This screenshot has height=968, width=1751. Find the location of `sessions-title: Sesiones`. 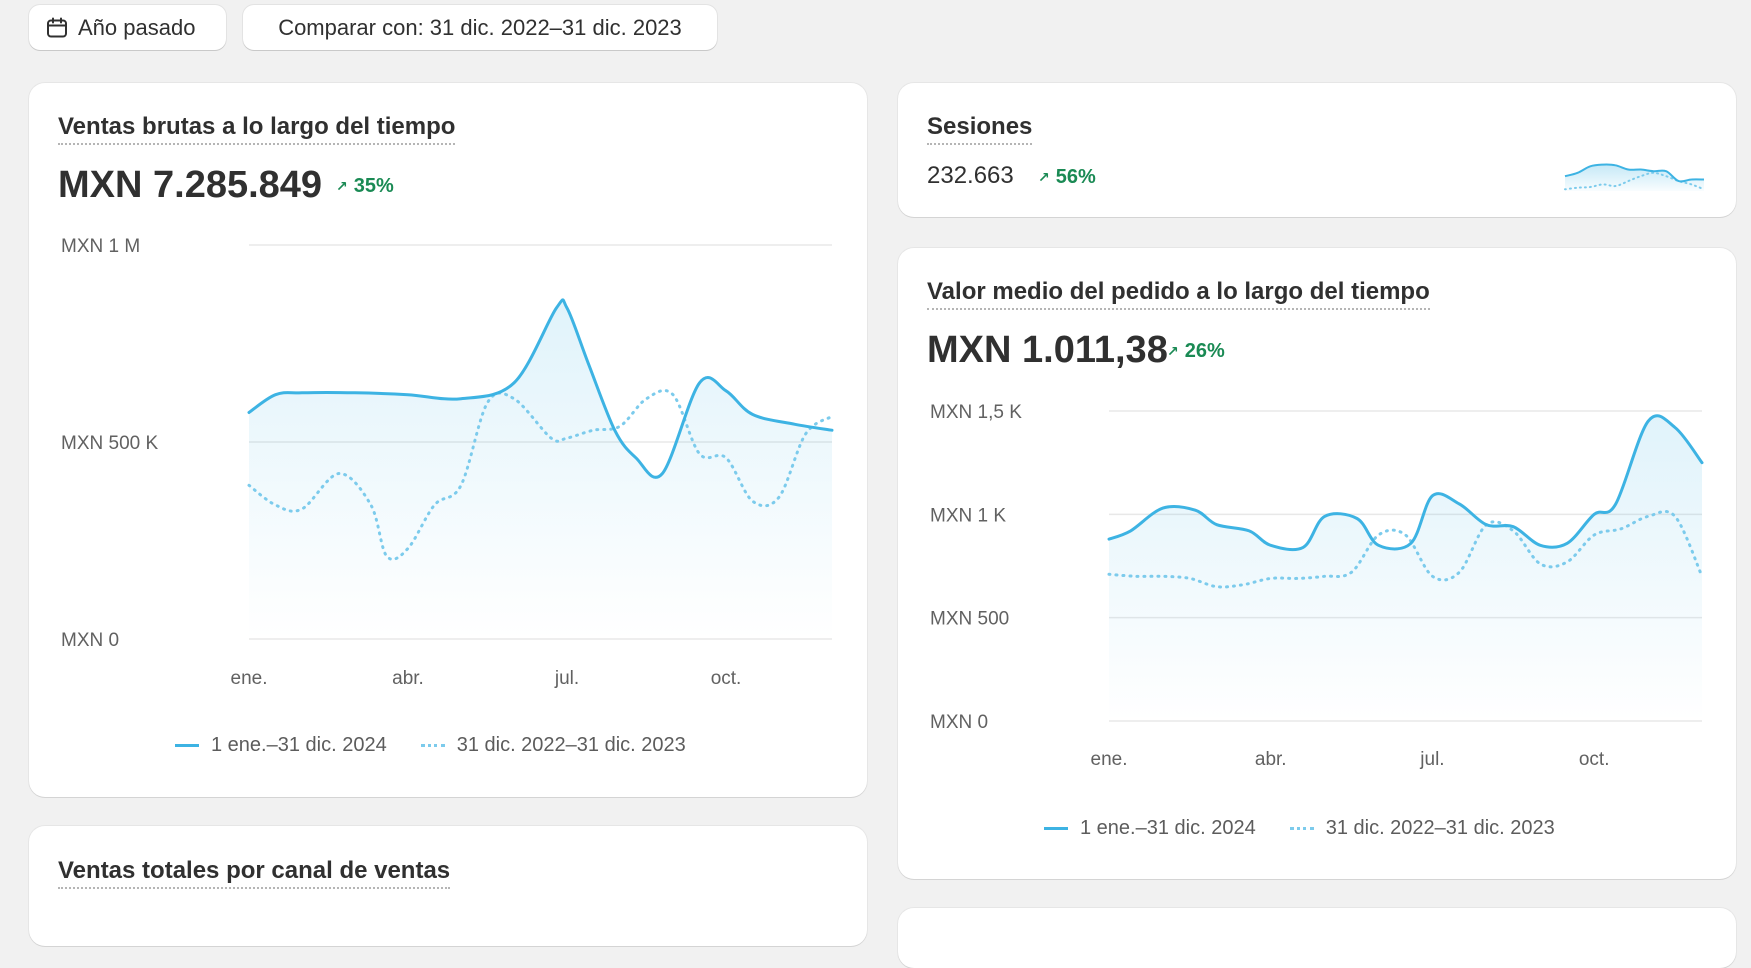

sessions-title: Sesiones is located at coordinates (980, 129).